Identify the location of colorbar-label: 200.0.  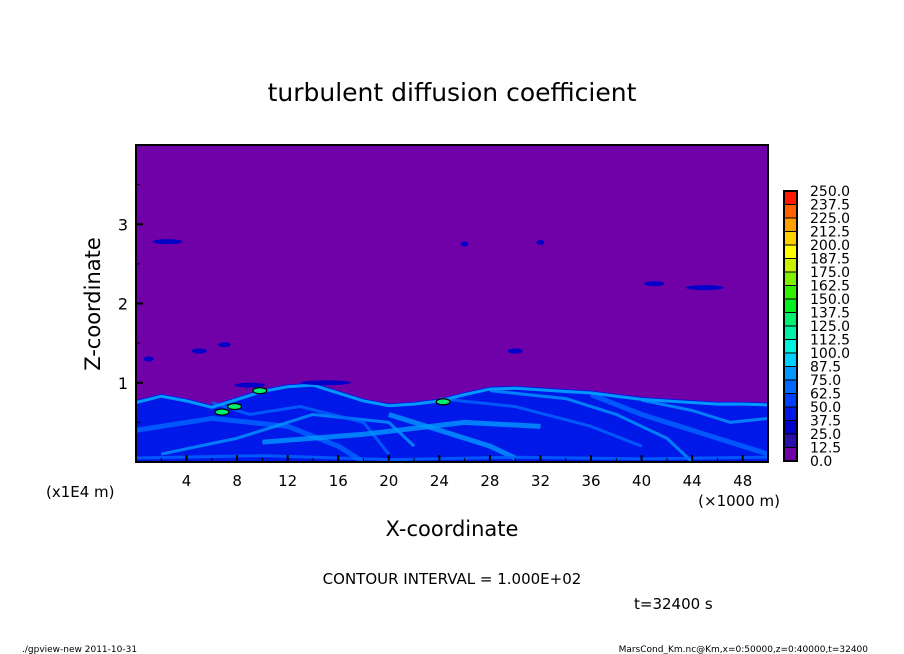
(830, 246).